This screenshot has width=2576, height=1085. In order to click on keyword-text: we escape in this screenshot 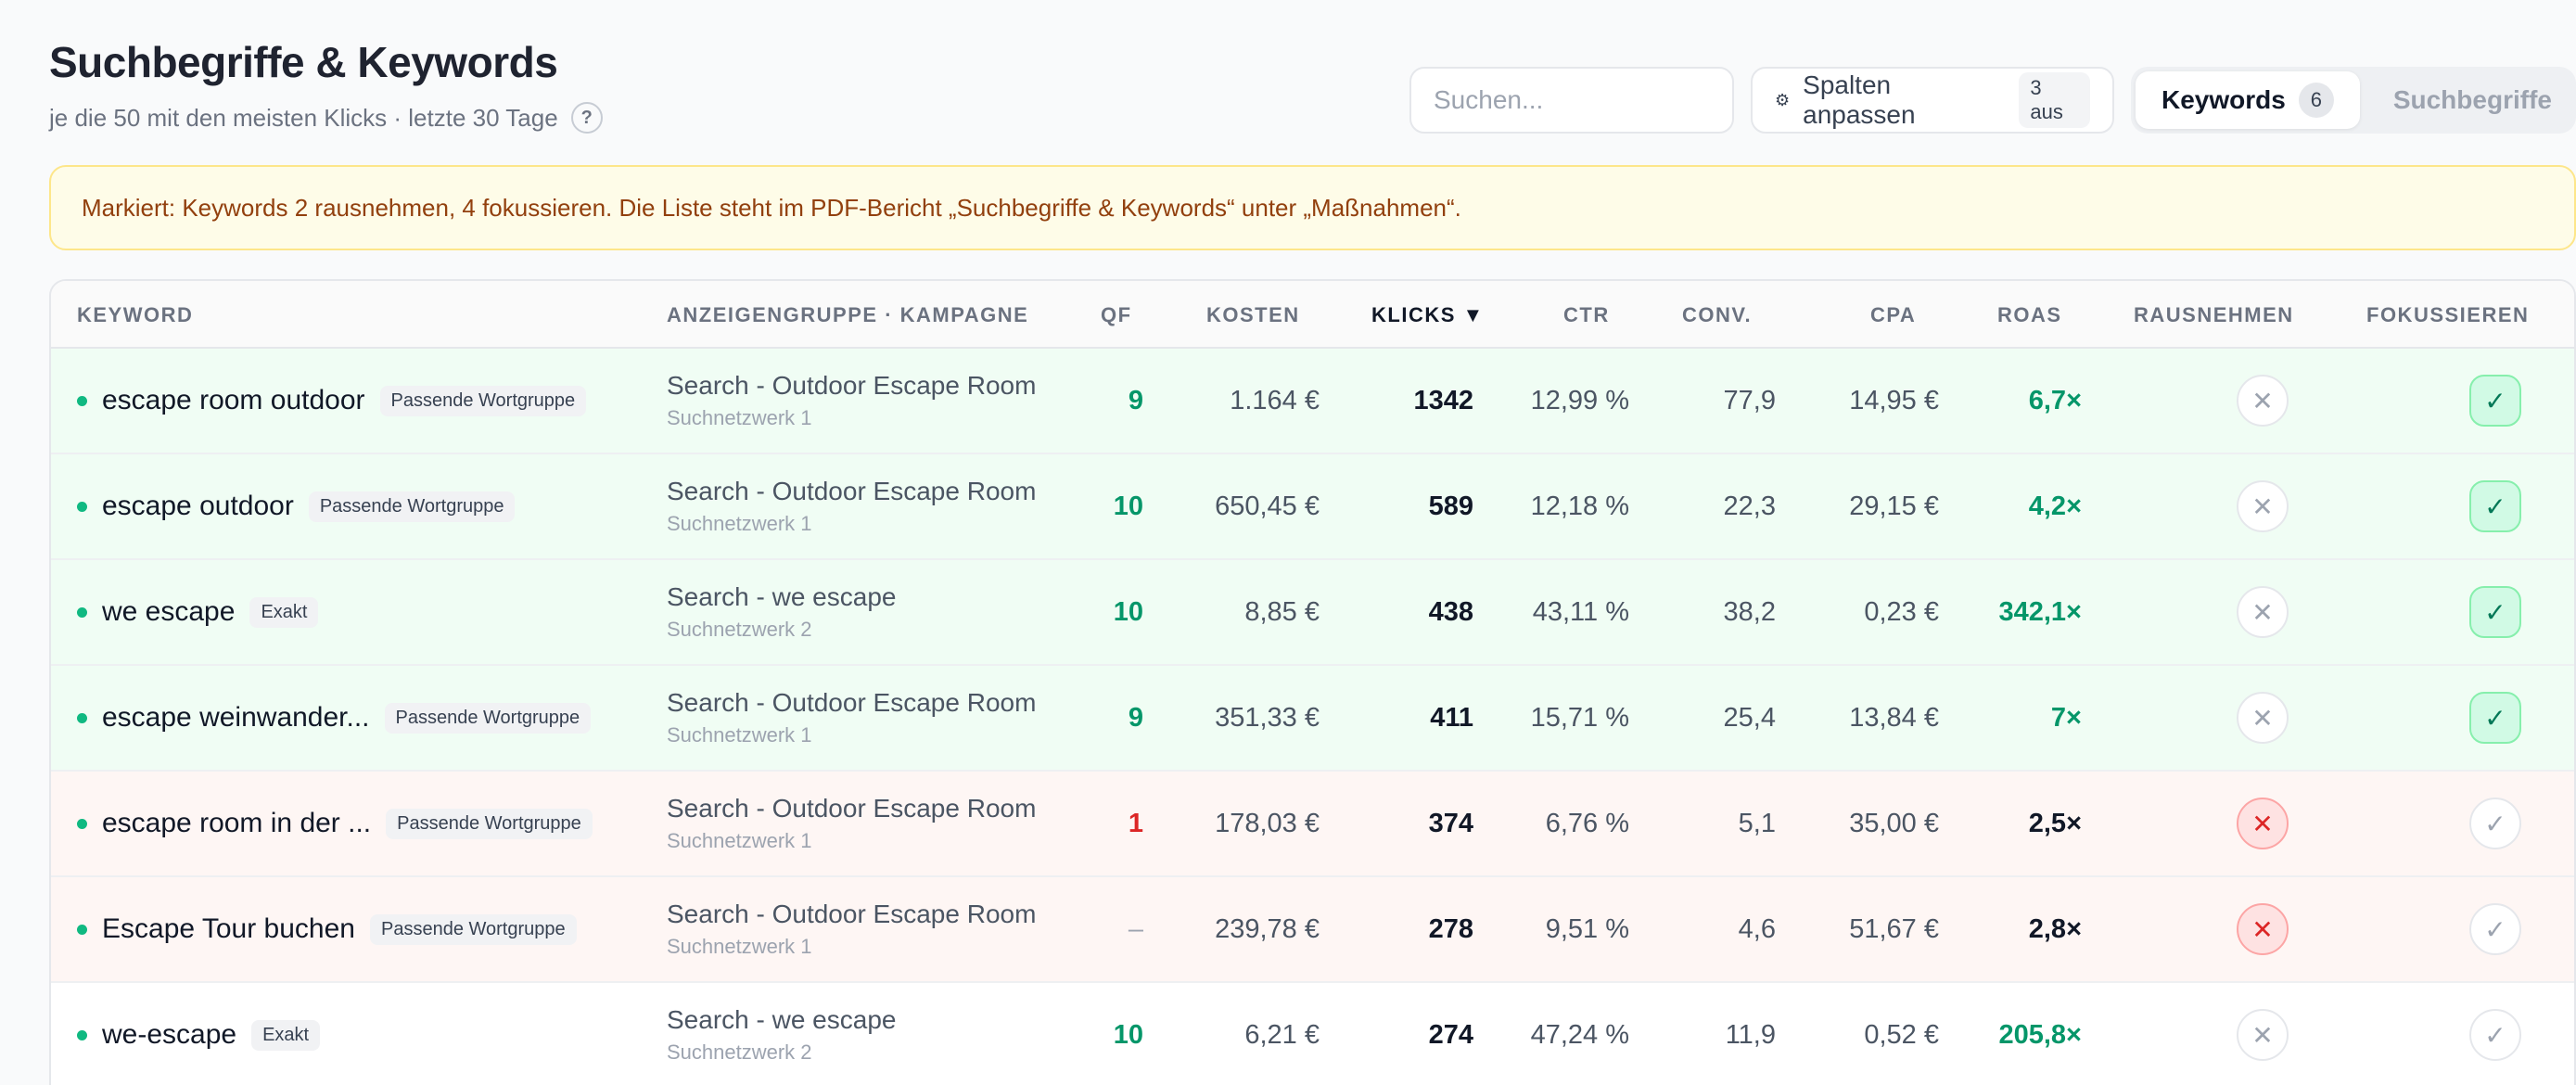, I will do `click(169, 611)`.